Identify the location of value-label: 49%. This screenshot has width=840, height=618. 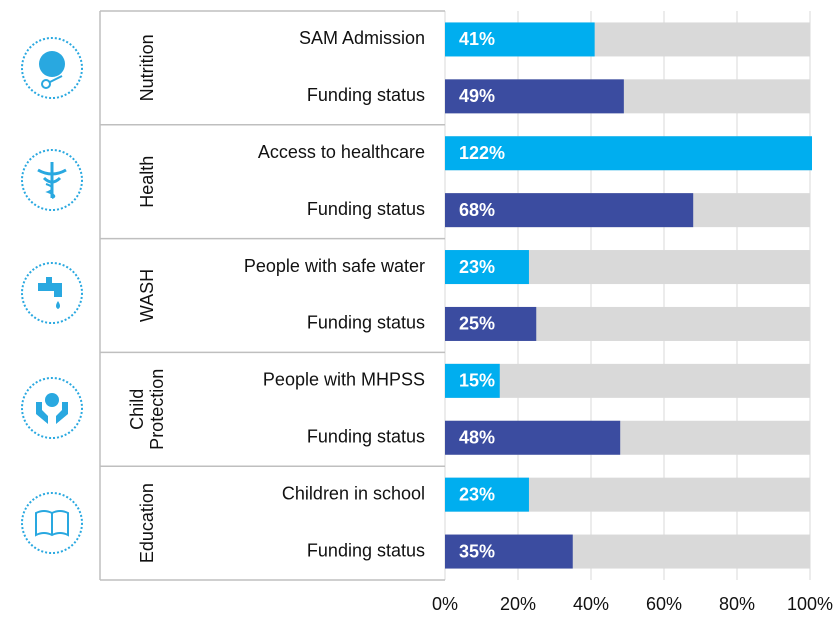
(477, 96).